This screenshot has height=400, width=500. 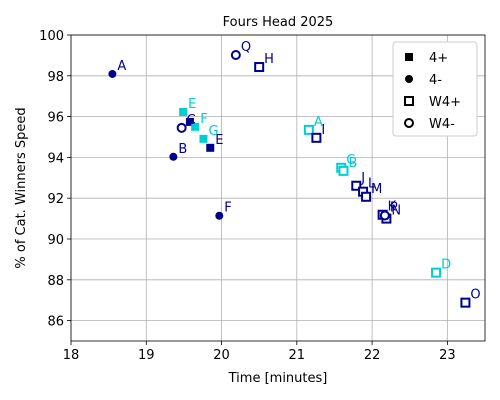 What do you see at coordinates (55, 240) in the screenshot?
I see `y-tick-label: 90` at bounding box center [55, 240].